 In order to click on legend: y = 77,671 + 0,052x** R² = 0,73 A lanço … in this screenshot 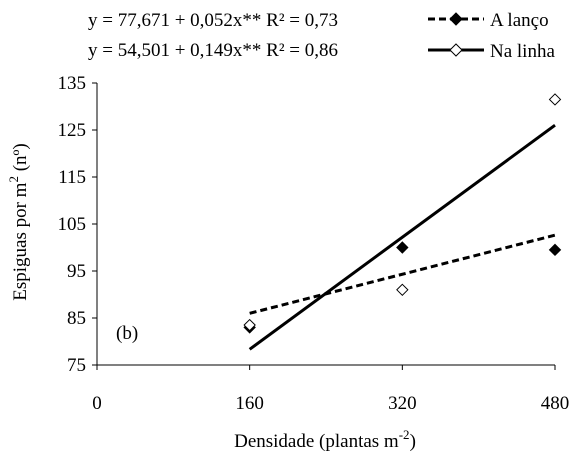, I will do `click(321, 36)`.